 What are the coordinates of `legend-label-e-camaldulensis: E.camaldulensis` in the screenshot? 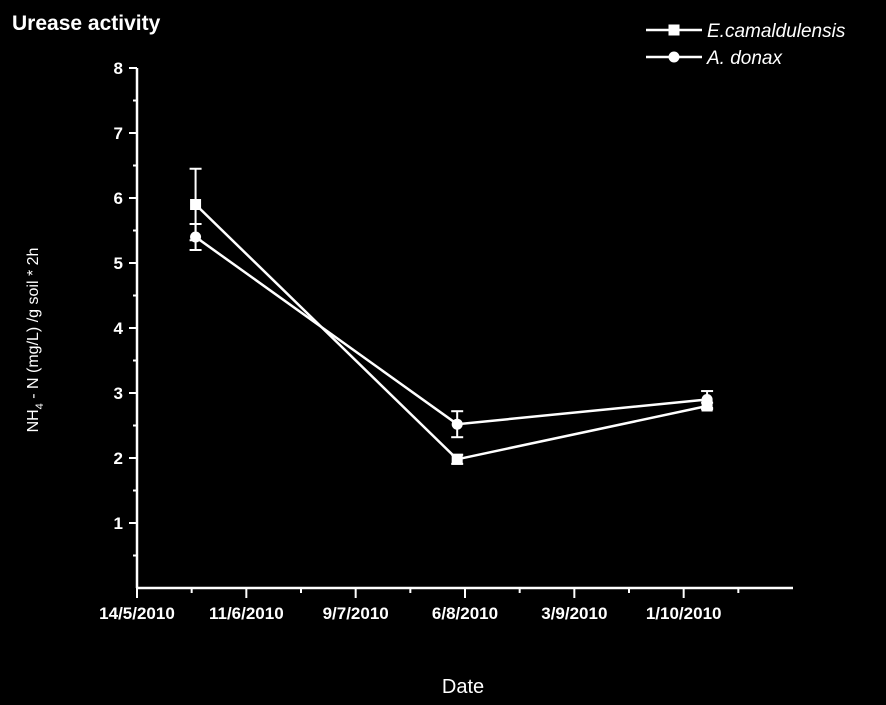 It's located at (776, 31).